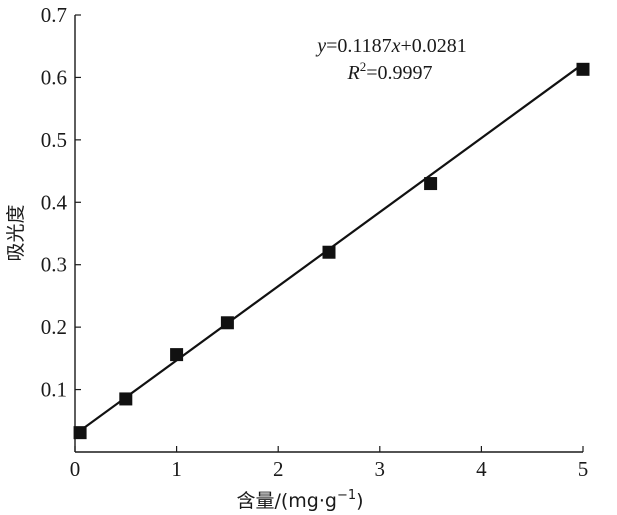 Image resolution: width=617 pixels, height=515 pixels. What do you see at coordinates (75, 469) in the screenshot?
I see `x-tick-label: 0` at bounding box center [75, 469].